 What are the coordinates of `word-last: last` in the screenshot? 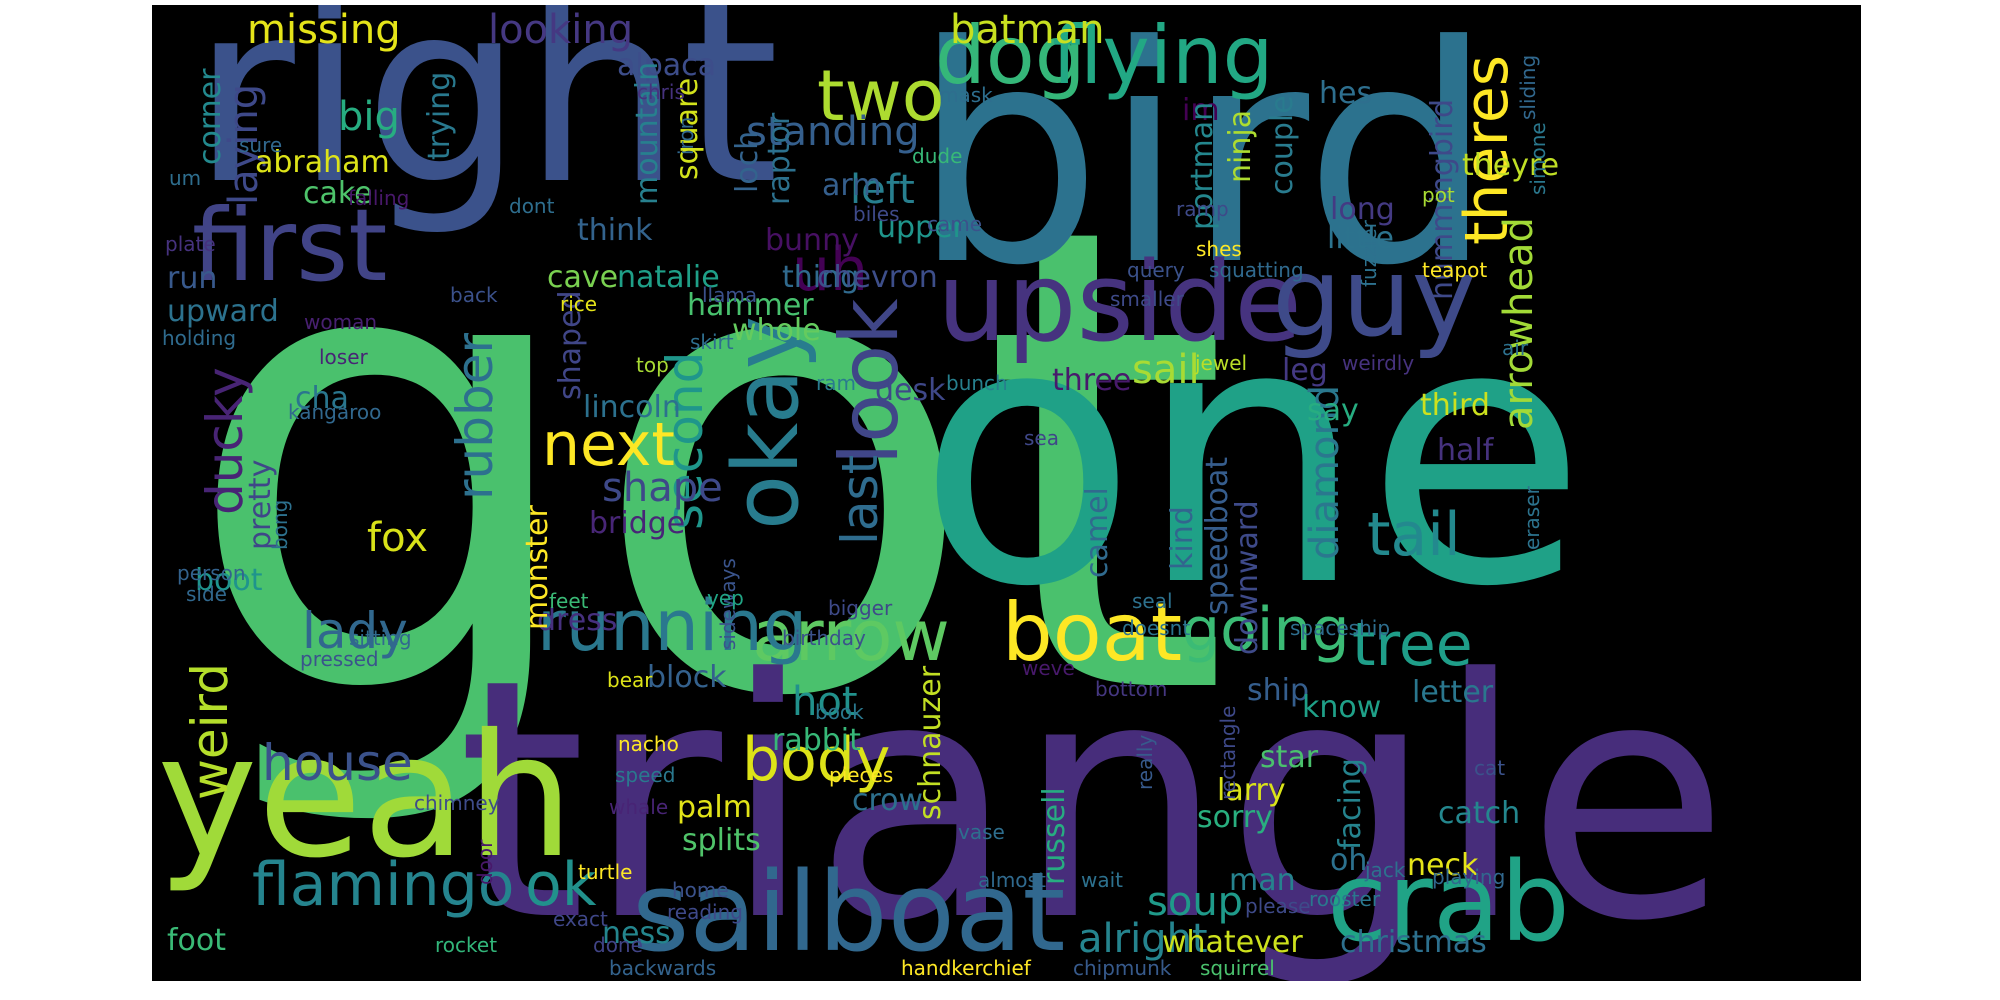 It's located at (860, 500).